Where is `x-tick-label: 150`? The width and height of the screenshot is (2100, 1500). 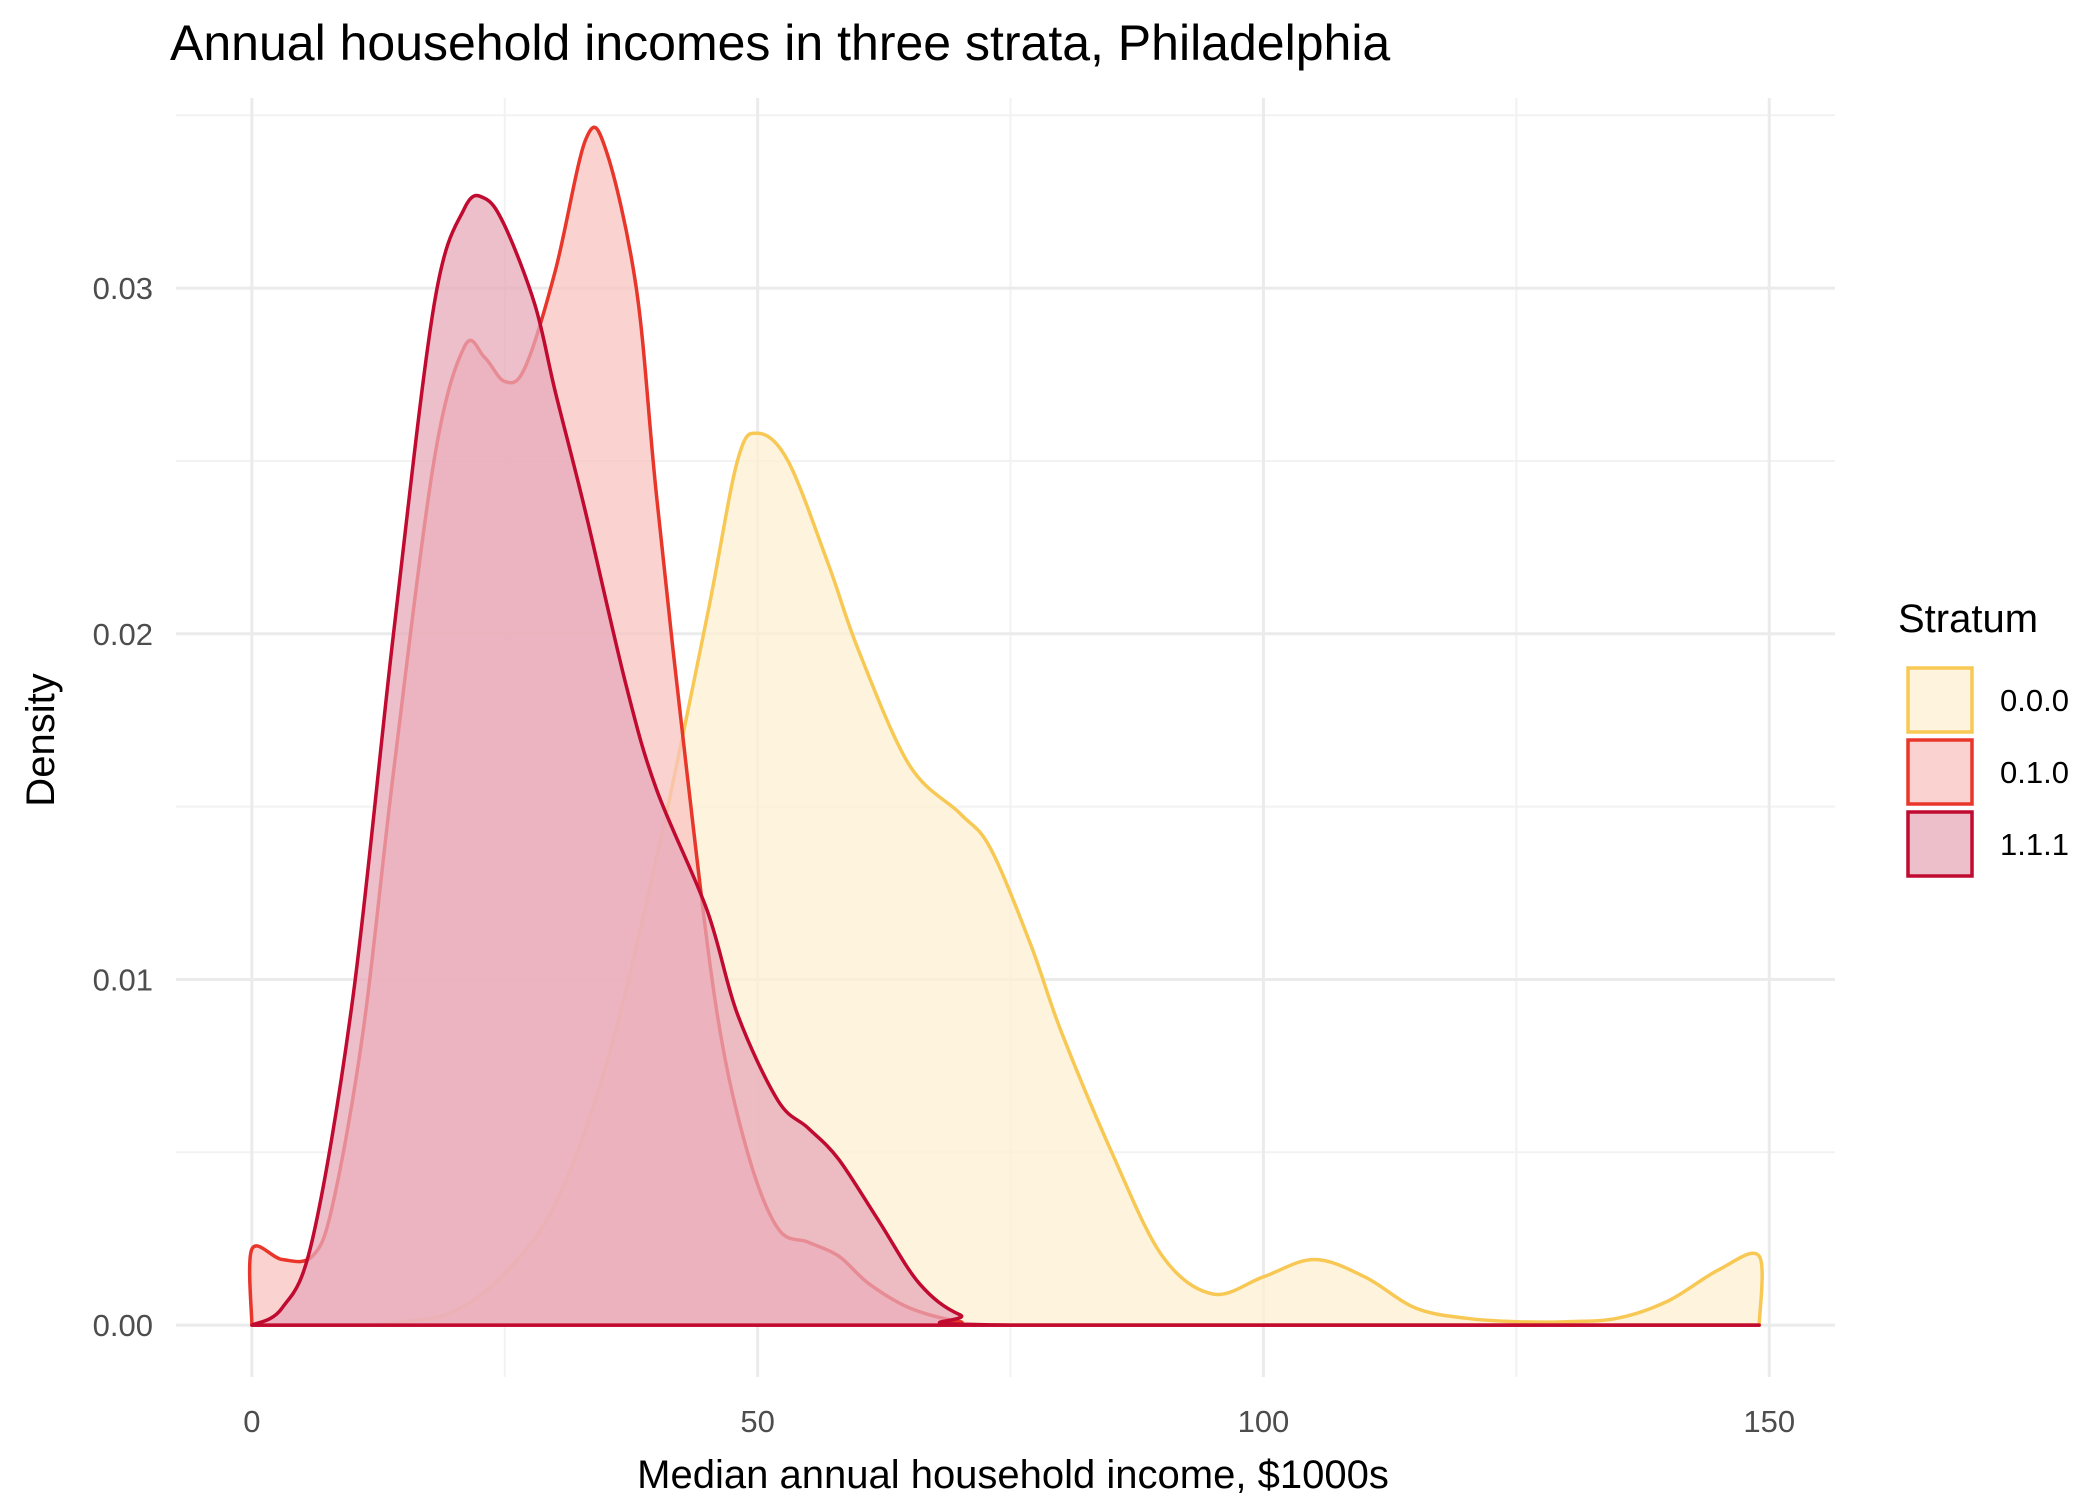
x-tick-label: 150 is located at coordinates (1769, 1421).